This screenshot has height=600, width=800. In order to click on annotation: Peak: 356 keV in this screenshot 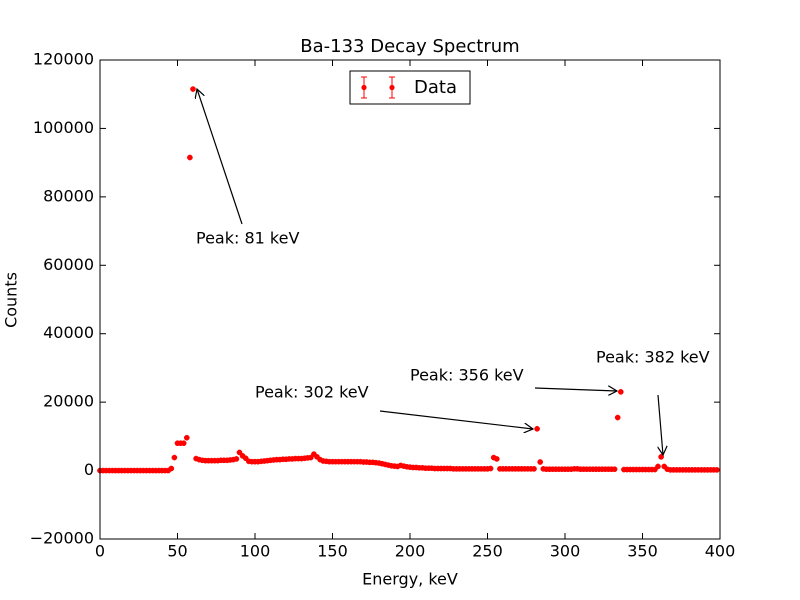, I will do `click(467, 375)`.